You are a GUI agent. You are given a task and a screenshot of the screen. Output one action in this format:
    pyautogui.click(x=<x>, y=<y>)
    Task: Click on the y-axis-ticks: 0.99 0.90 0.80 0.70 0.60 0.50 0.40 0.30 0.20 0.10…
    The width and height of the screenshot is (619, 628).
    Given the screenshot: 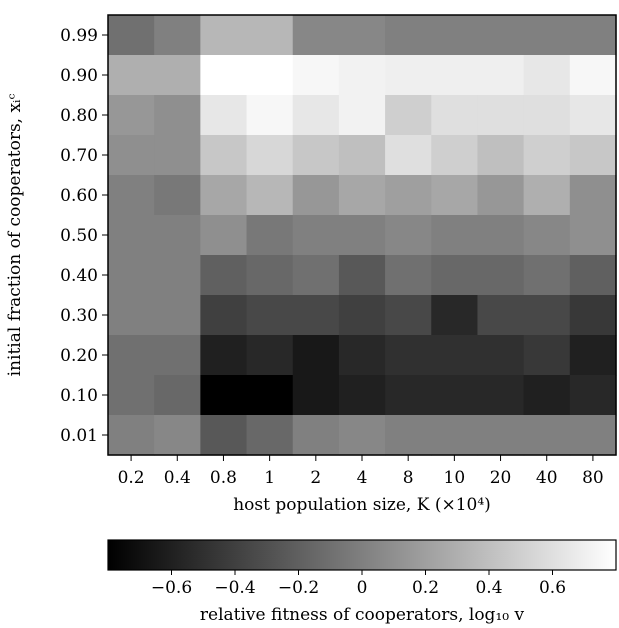 What is the action you would take?
    pyautogui.click(x=84, y=236)
    